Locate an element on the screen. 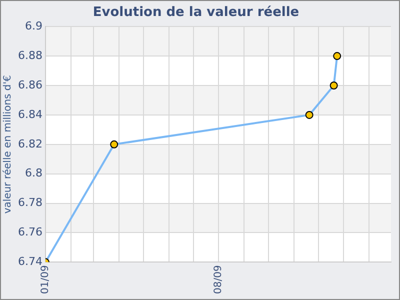  y-tick-label: 6.74 is located at coordinates (30, 261).